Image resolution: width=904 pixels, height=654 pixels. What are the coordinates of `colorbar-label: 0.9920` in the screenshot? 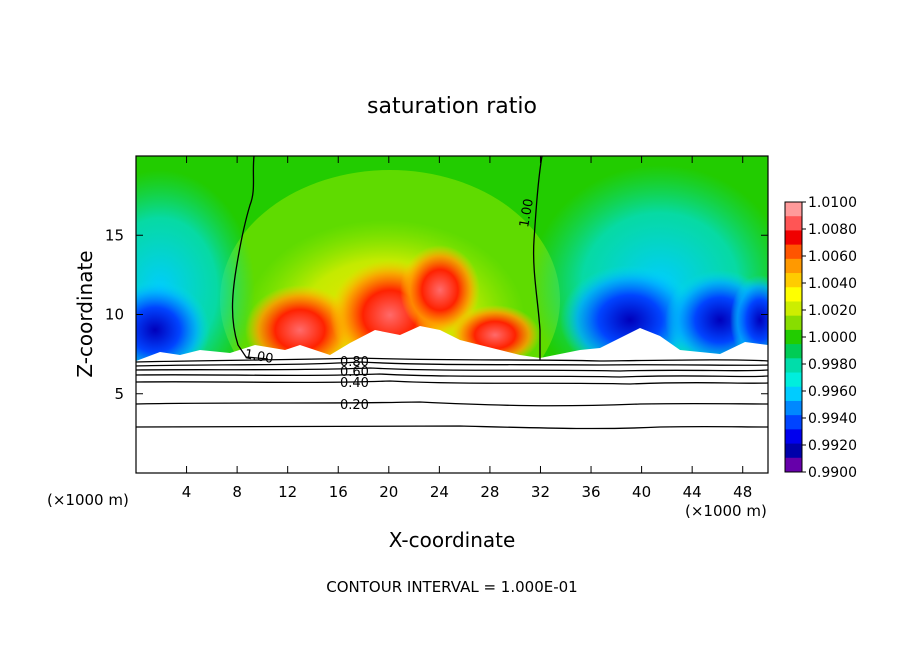 It's located at (832, 446).